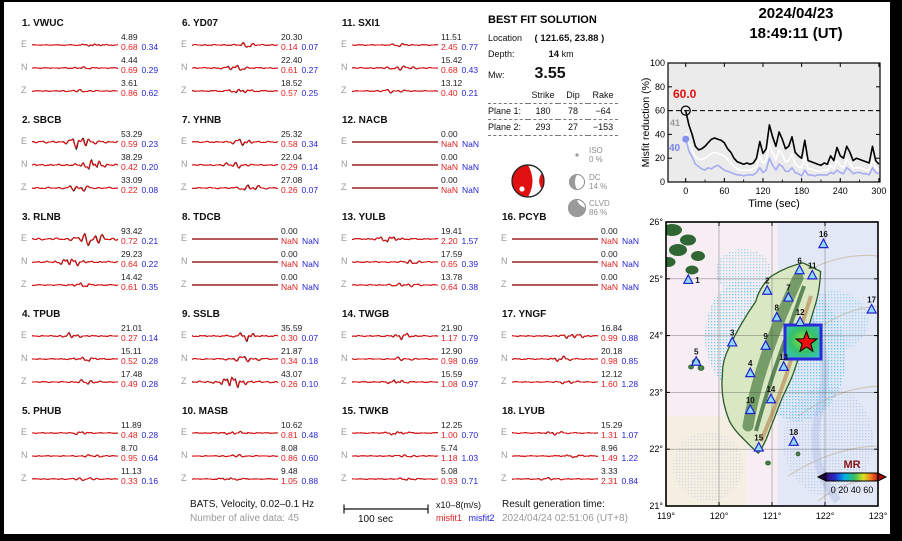 The image size is (902, 541). Describe the element at coordinates (470, 70) in the screenshot. I see `misfit2-value: 0.43` at that location.